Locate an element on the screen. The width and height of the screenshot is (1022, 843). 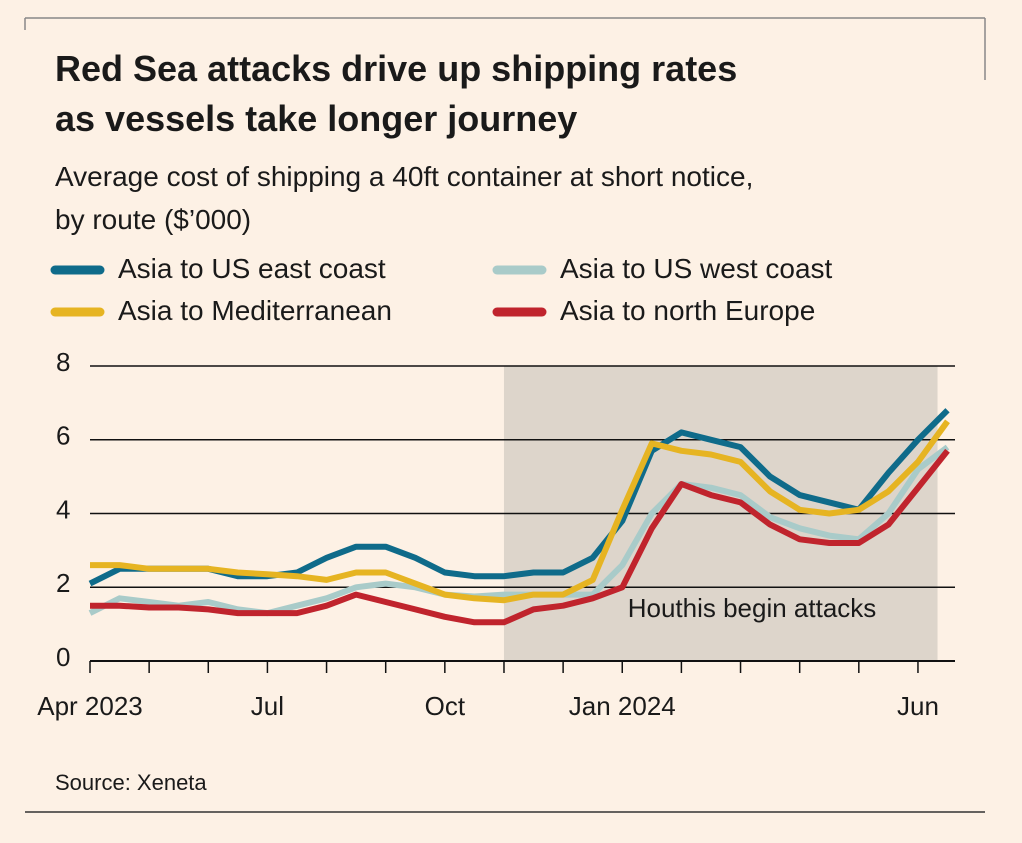
y-tick-label: 4 is located at coordinates (63, 509).